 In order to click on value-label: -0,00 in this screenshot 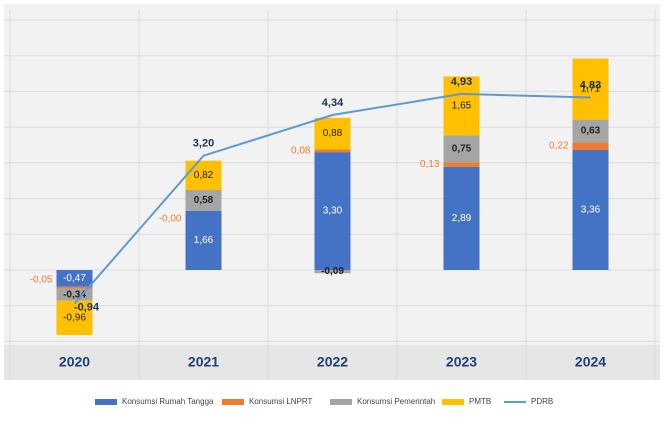, I will do `click(170, 218)`.